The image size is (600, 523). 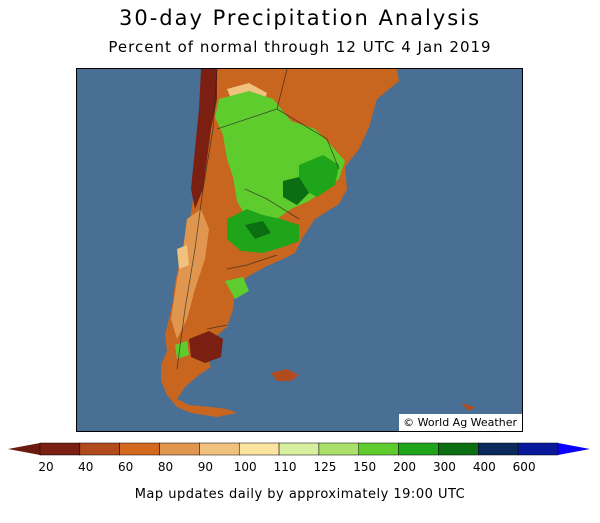 What do you see at coordinates (212, 318) in the screenshot?
I see `southern-wet-patches` at bounding box center [212, 318].